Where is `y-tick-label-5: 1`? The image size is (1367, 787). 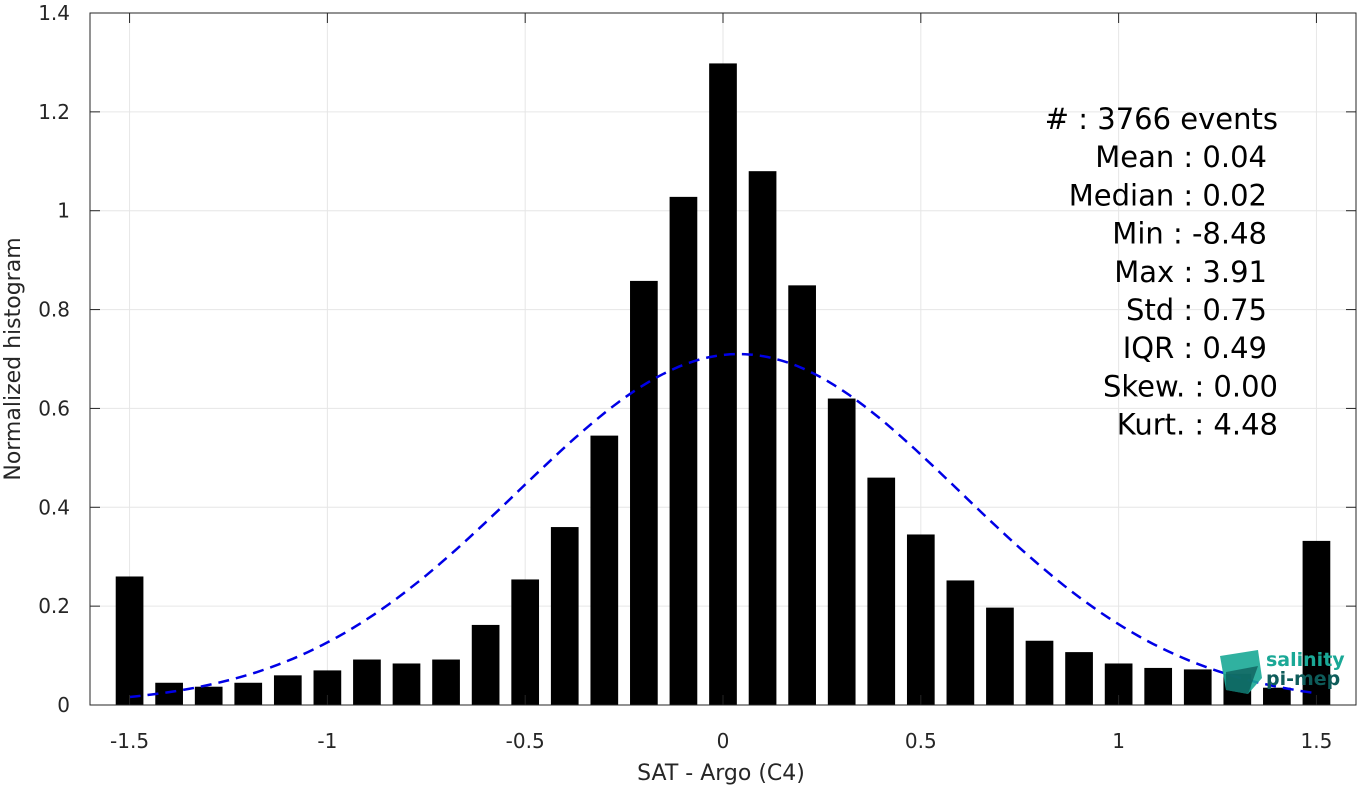
y-tick-label-5: 1 is located at coordinates (63, 211).